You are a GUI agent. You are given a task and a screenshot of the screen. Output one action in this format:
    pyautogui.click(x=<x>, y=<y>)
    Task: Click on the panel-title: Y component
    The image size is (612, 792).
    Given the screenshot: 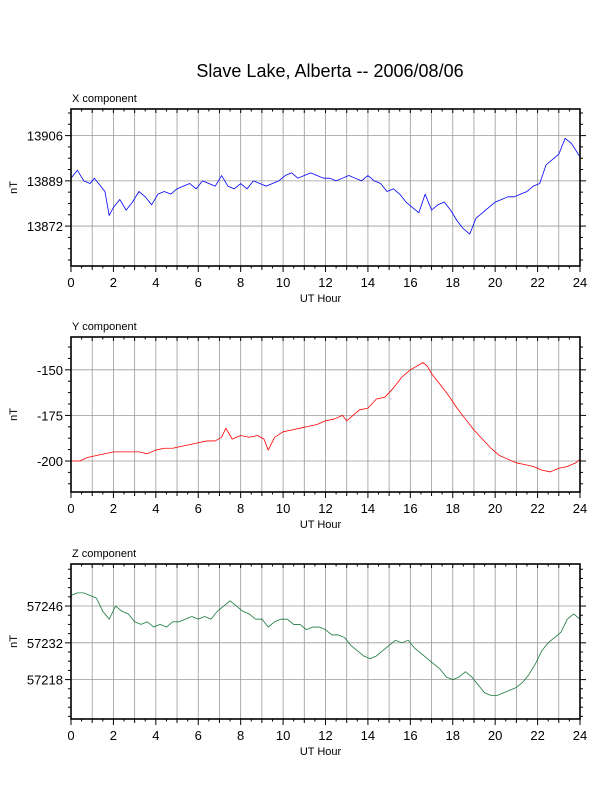 What is the action you would take?
    pyautogui.click(x=104, y=327)
    